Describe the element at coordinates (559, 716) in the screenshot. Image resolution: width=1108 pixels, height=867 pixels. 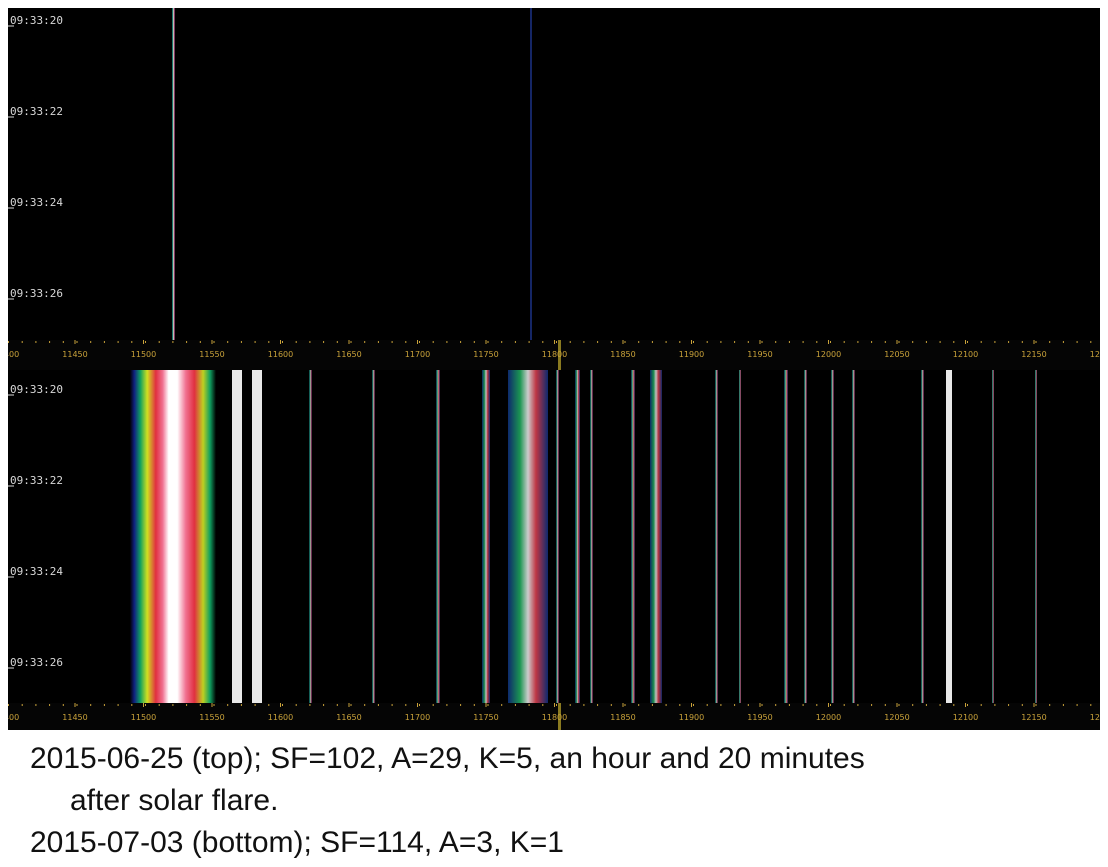
I see `center-marker` at that location.